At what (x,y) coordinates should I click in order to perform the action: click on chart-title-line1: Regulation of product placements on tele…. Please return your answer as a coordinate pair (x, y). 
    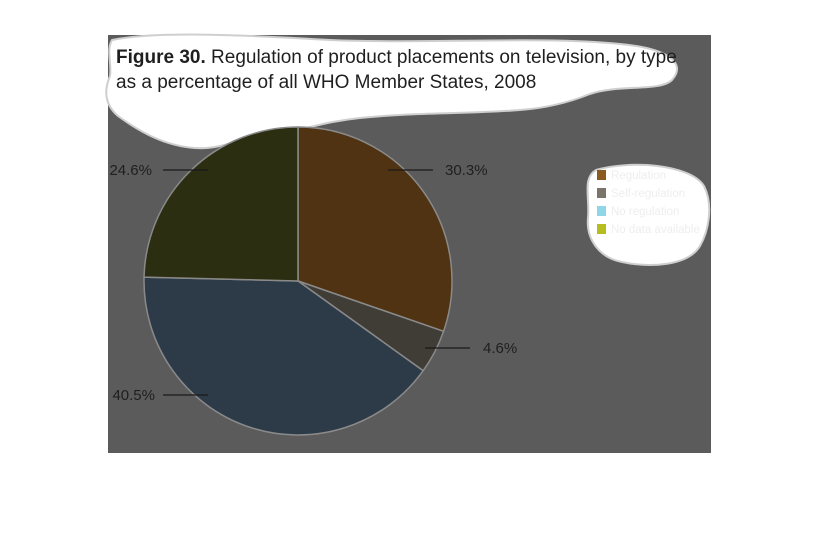
    Looking at the image, I should click on (441, 57).